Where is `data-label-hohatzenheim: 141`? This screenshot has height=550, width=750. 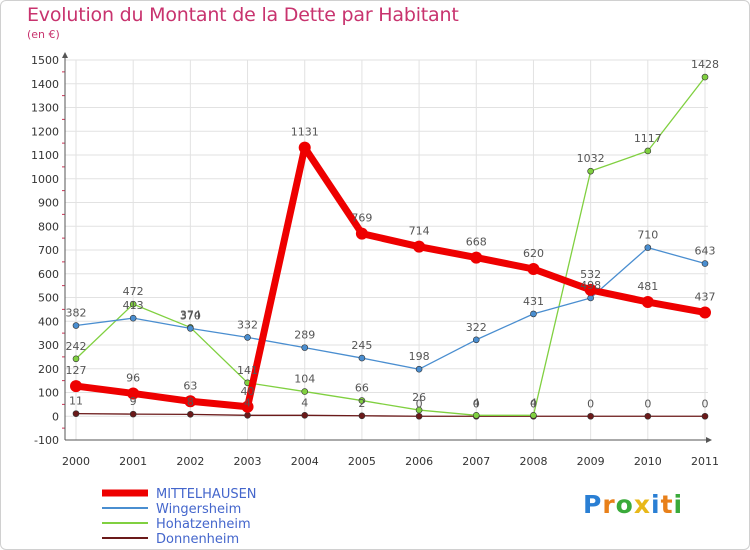
data-label-hohatzenheim: 141 is located at coordinates (247, 370).